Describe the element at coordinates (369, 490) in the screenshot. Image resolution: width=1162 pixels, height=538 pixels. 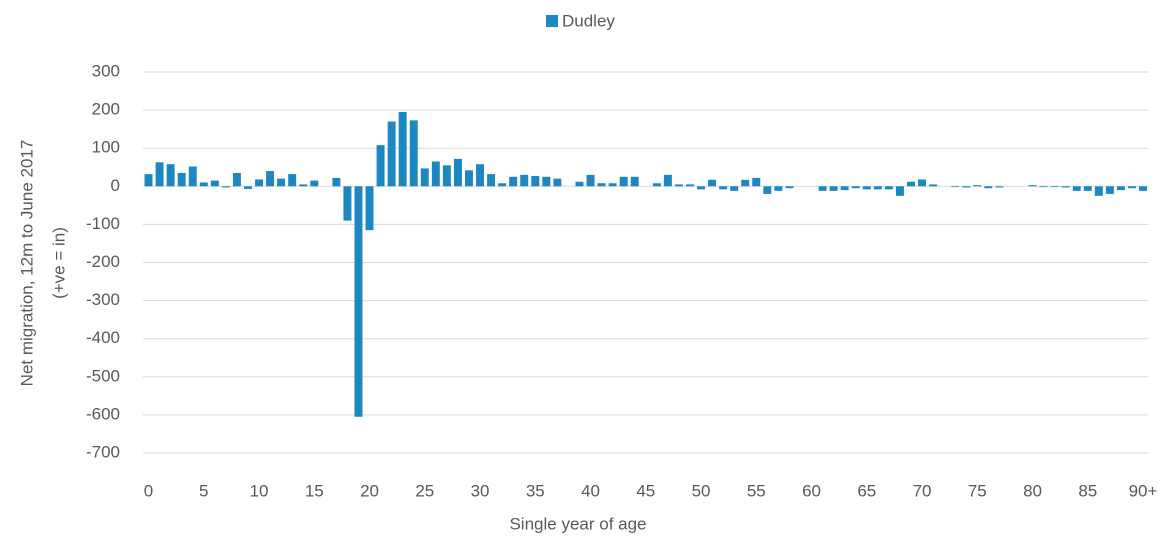
I see `x-tick-label: 20` at that location.